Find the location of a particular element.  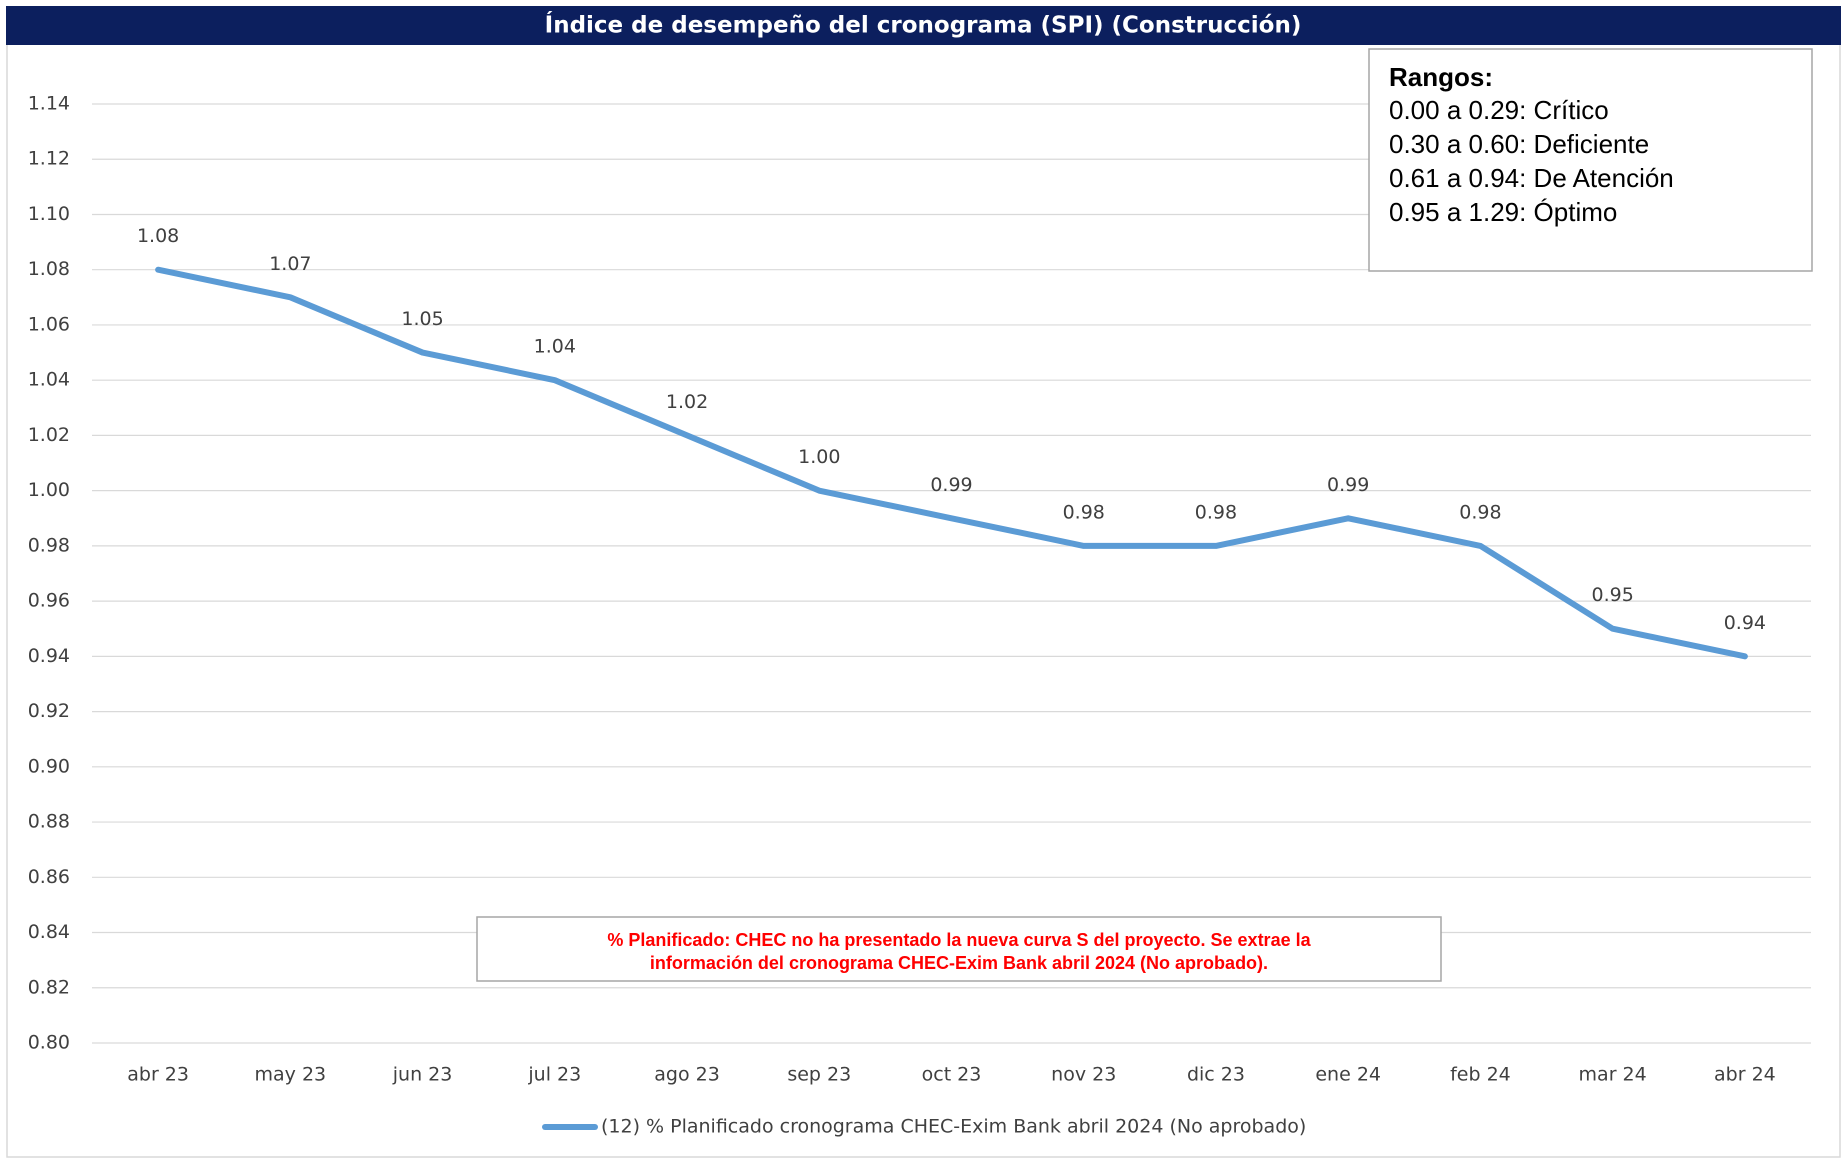

y-tick-label: 1.06 is located at coordinates (49, 324).